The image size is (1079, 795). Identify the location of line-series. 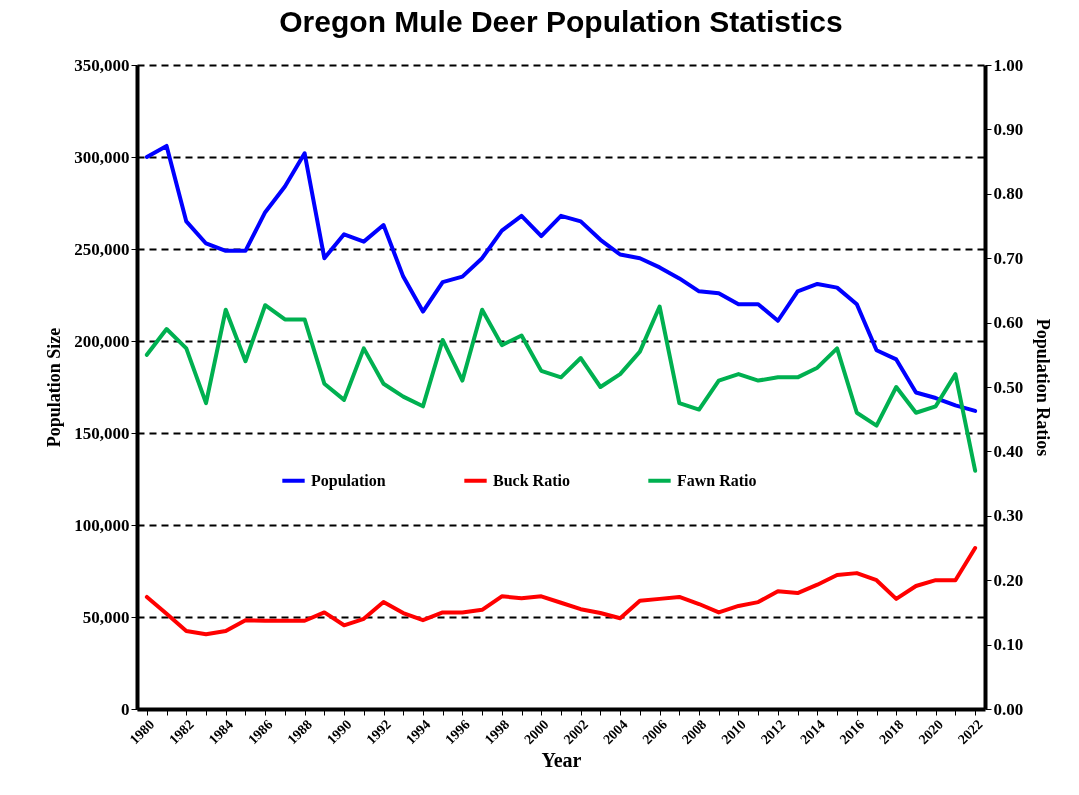
(561, 591).